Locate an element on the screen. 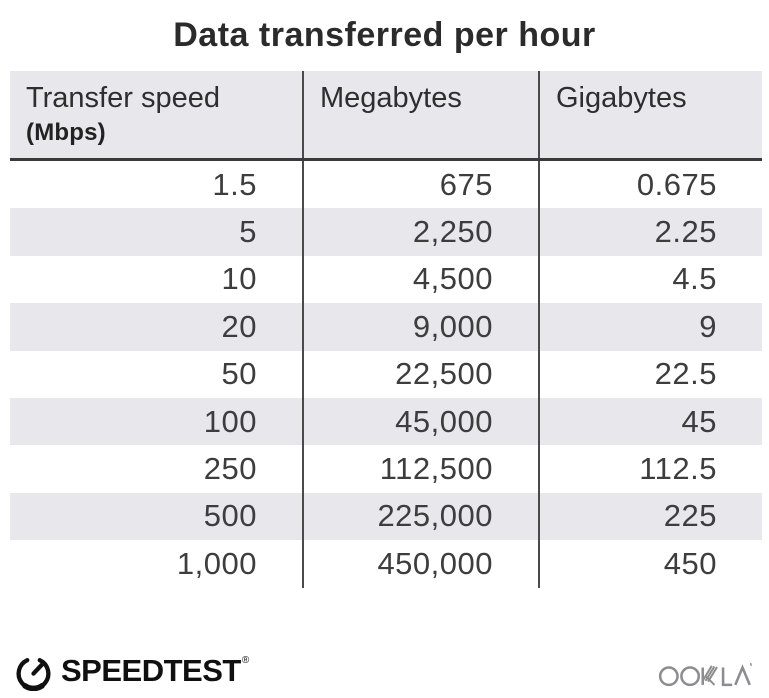 This screenshot has height=698, width=769. table-row: 50 22,500 22.5 is located at coordinates (386, 374).